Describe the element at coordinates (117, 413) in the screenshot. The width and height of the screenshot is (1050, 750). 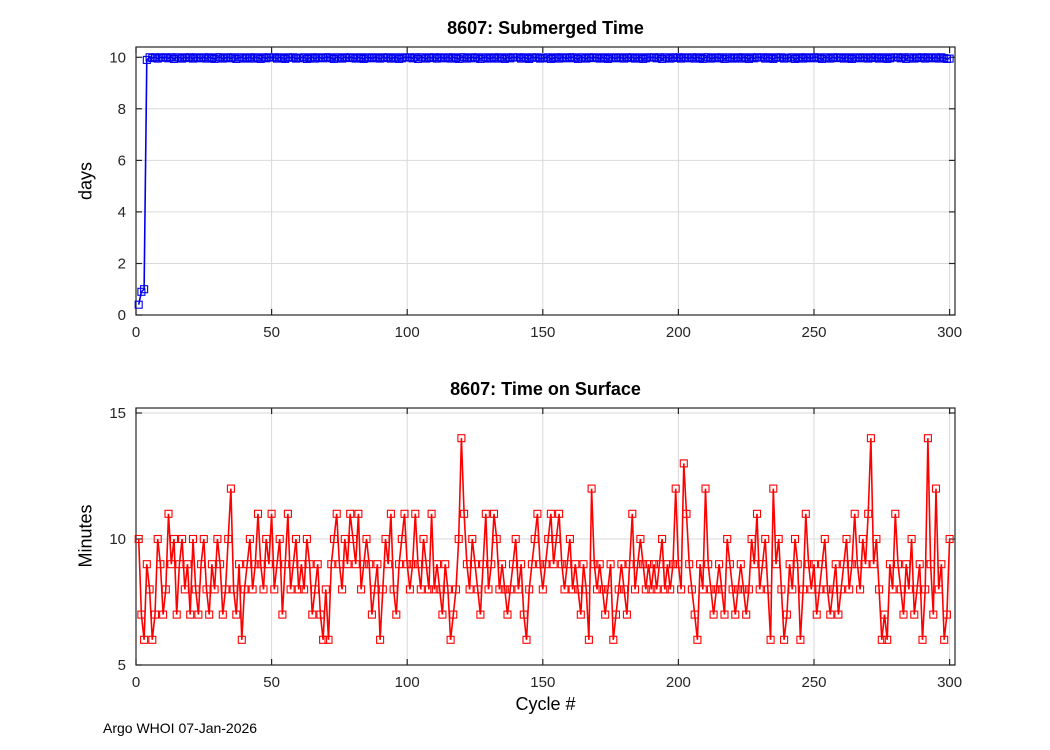
I see `svg-text: 15` at that location.